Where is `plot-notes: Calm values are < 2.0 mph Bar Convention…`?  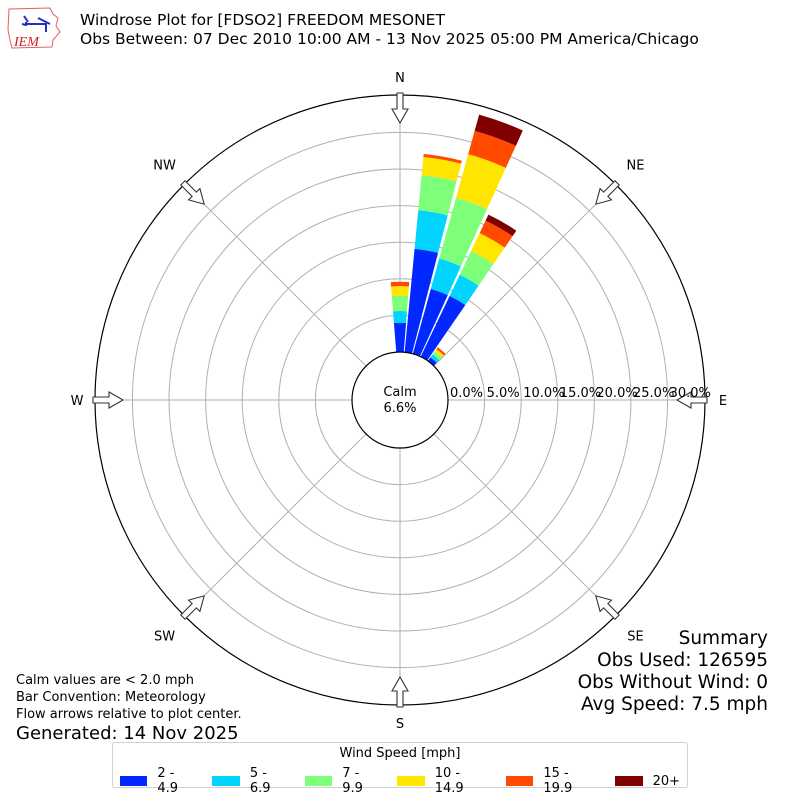
plot-notes: Calm values are < 2.0 mph Bar Convention… is located at coordinates (129, 708).